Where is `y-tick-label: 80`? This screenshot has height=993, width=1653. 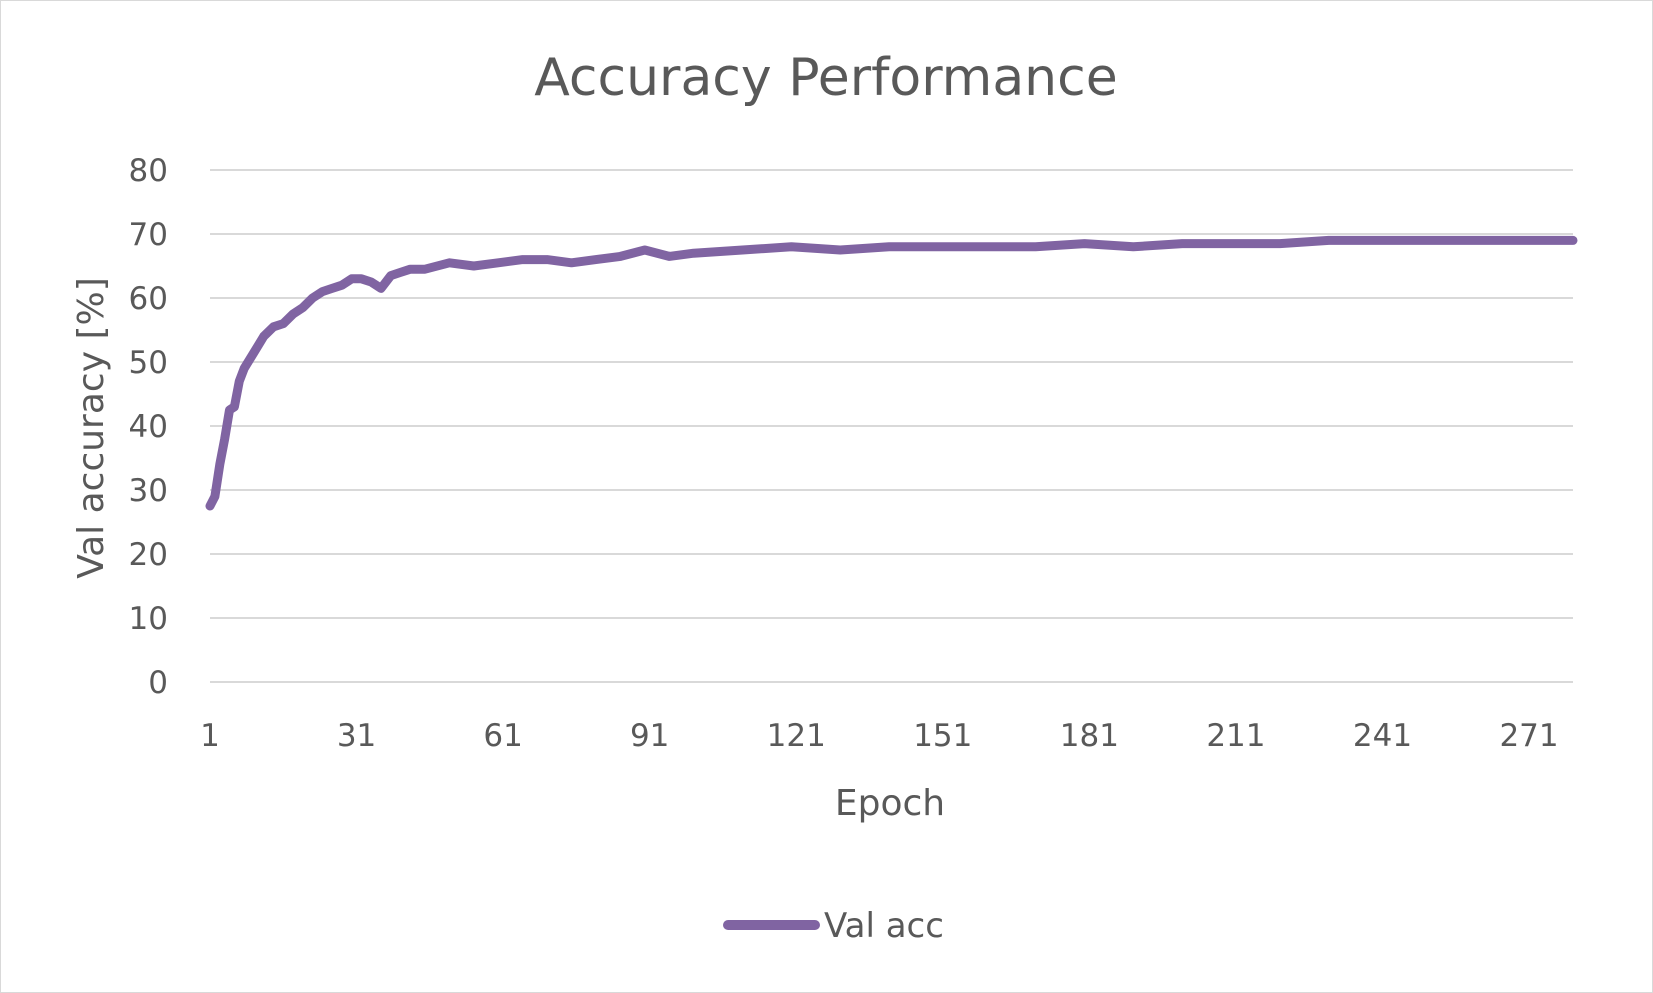 y-tick-label: 80 is located at coordinates (148, 171).